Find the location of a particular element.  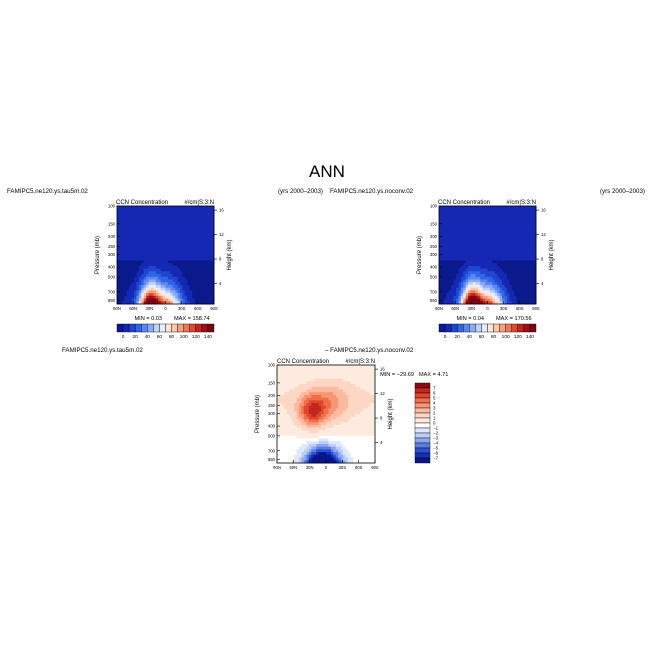

y-tick-label: 200 is located at coordinates (272, 395).